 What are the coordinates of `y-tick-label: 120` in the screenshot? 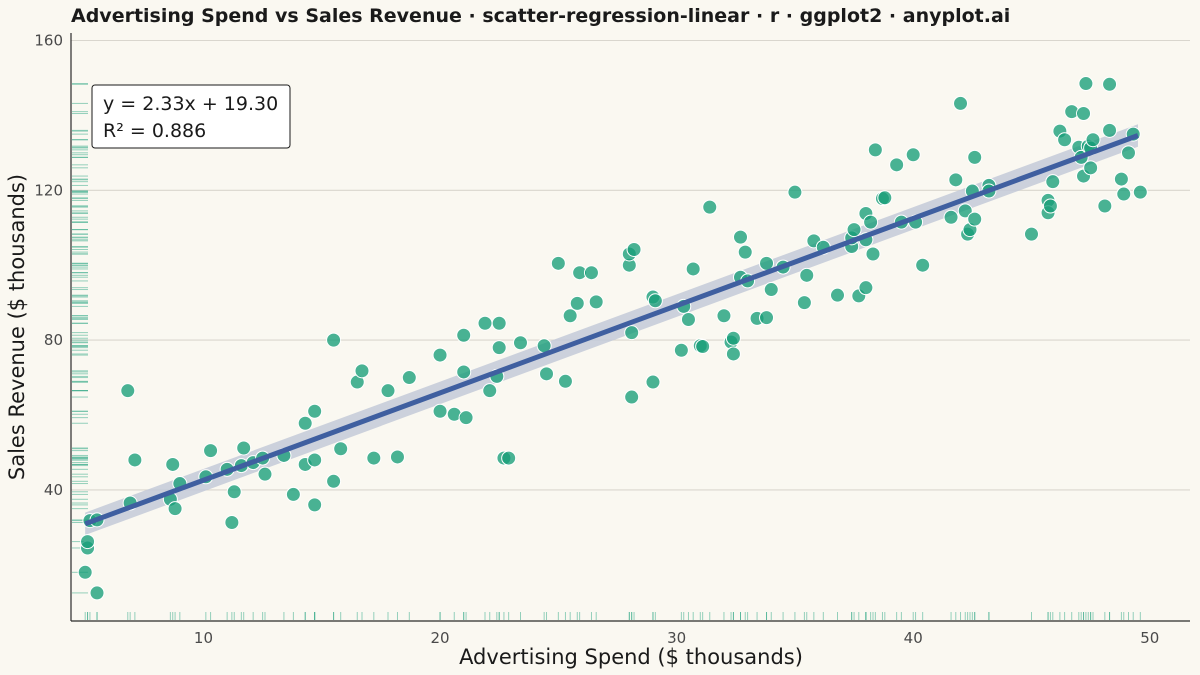 It's located at (48, 190).